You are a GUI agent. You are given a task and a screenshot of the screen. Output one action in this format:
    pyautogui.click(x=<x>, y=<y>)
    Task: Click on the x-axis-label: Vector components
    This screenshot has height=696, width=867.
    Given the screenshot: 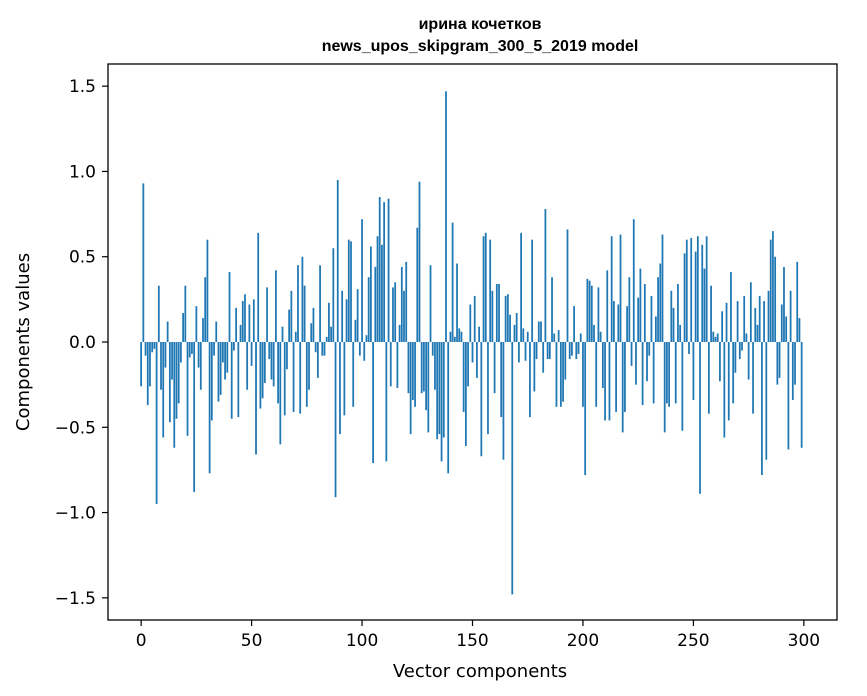 What is the action you would take?
    pyautogui.click(x=480, y=671)
    